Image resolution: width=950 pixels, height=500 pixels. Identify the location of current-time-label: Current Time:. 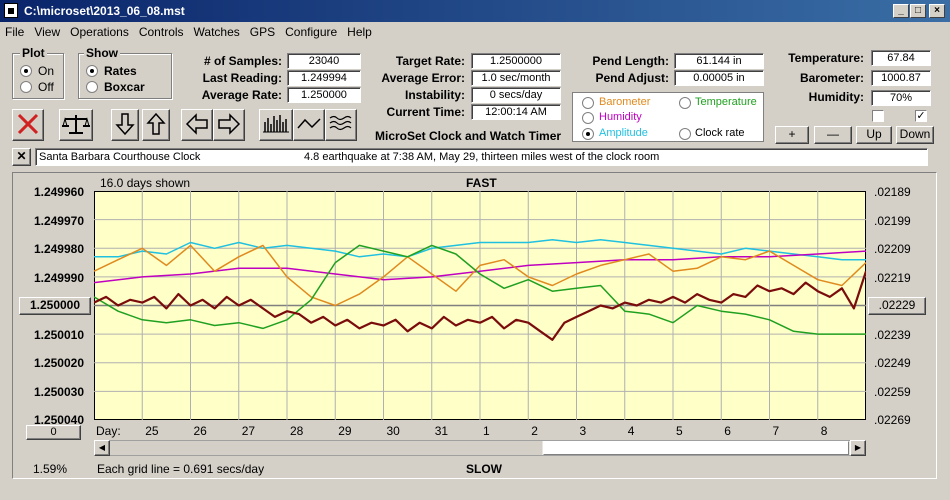
(425, 112).